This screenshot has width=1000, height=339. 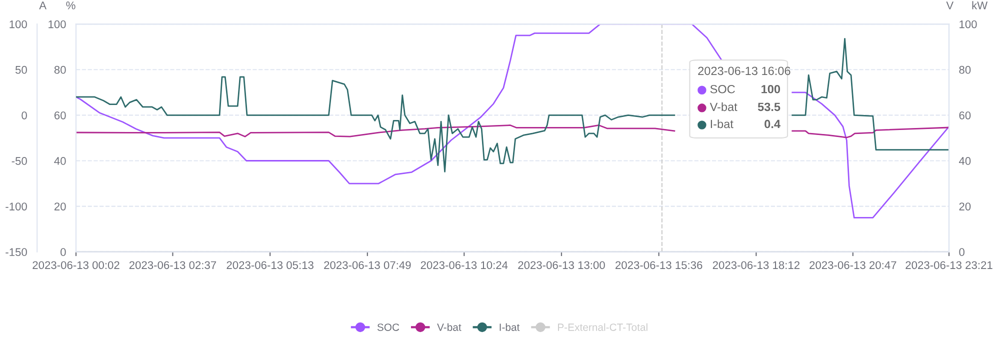 What do you see at coordinates (388, 327) in the screenshot?
I see `legend-label: SOC` at bounding box center [388, 327].